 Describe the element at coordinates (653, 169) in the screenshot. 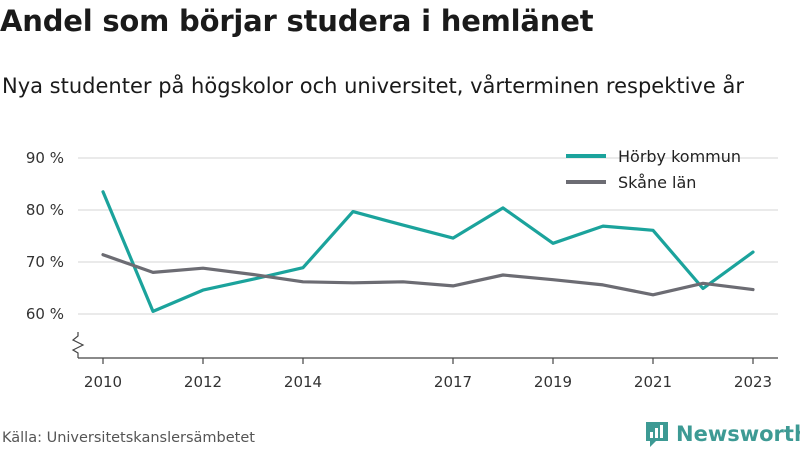

I see `legend: Hörby kommun Skåne län` at that location.